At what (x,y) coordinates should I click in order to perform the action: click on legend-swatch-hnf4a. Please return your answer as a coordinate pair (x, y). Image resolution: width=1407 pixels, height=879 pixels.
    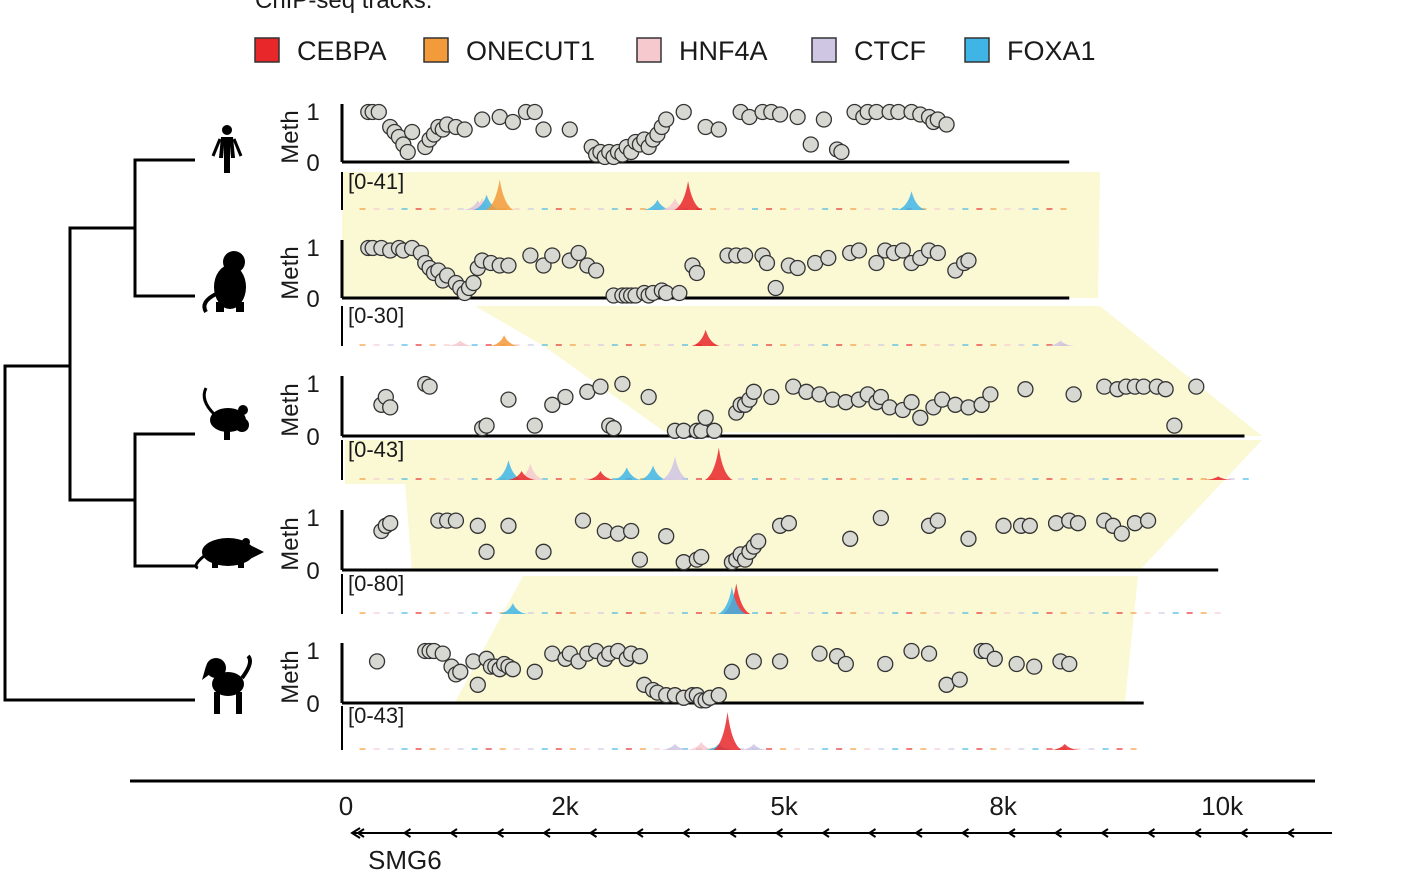
    Looking at the image, I should click on (649, 50).